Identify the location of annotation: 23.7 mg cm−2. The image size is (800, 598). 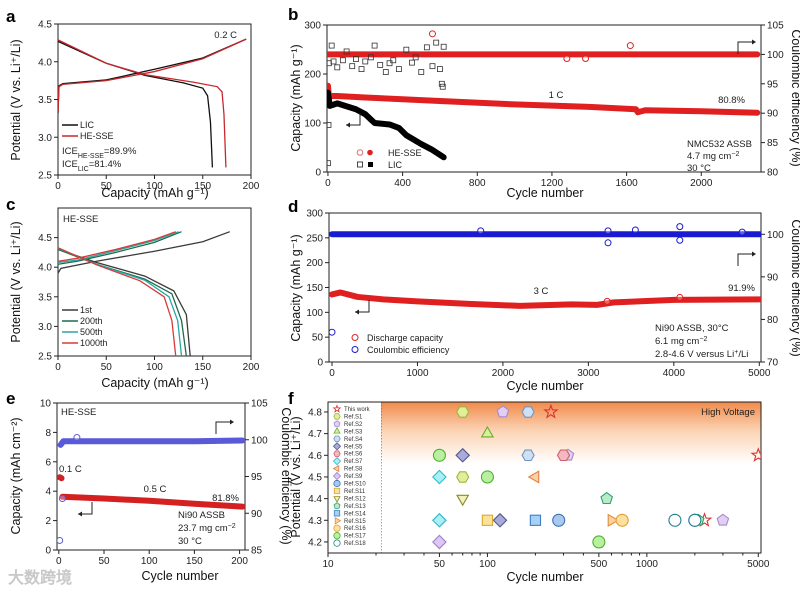
(207, 529).